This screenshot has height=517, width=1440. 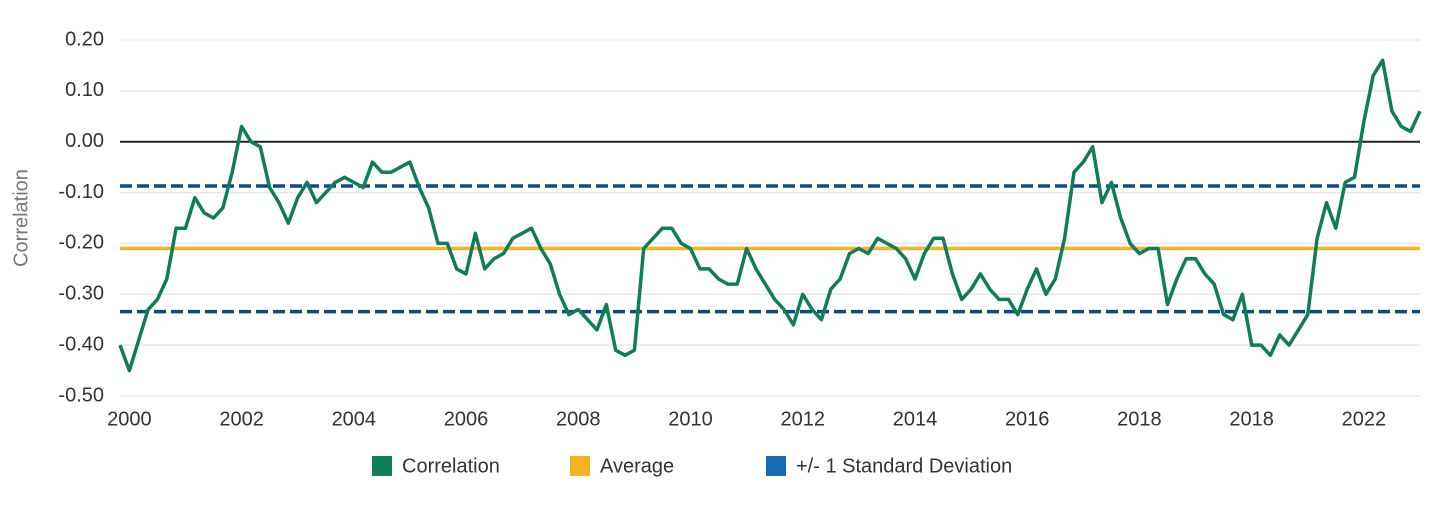 What do you see at coordinates (578, 419) in the screenshot?
I see `x-tick-label: 2008` at bounding box center [578, 419].